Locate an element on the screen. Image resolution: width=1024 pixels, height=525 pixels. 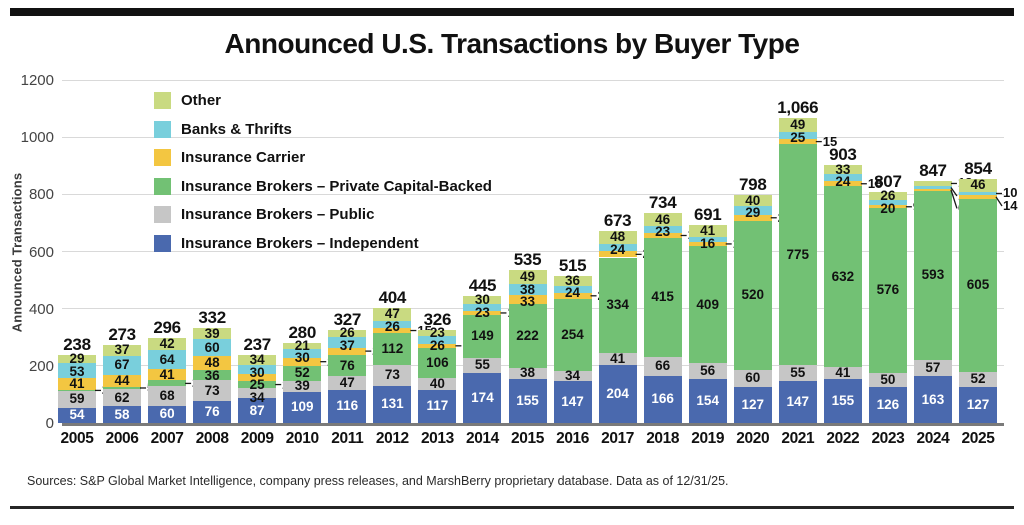
segment-label: 67 is located at coordinates (122, 365).